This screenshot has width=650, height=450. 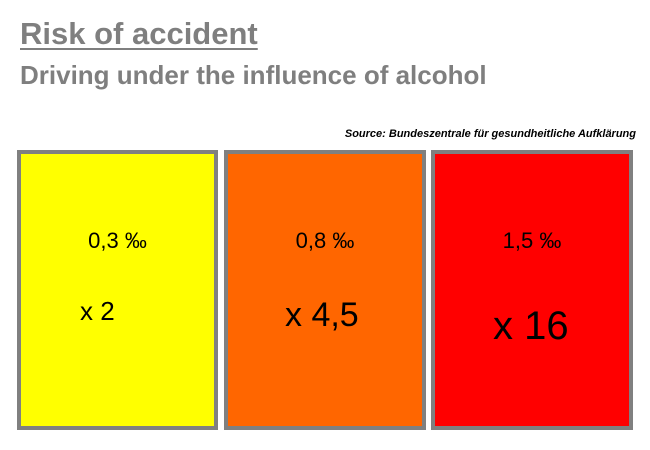 I want to click on risk-factor-label: x 2, so click(x=97, y=311).